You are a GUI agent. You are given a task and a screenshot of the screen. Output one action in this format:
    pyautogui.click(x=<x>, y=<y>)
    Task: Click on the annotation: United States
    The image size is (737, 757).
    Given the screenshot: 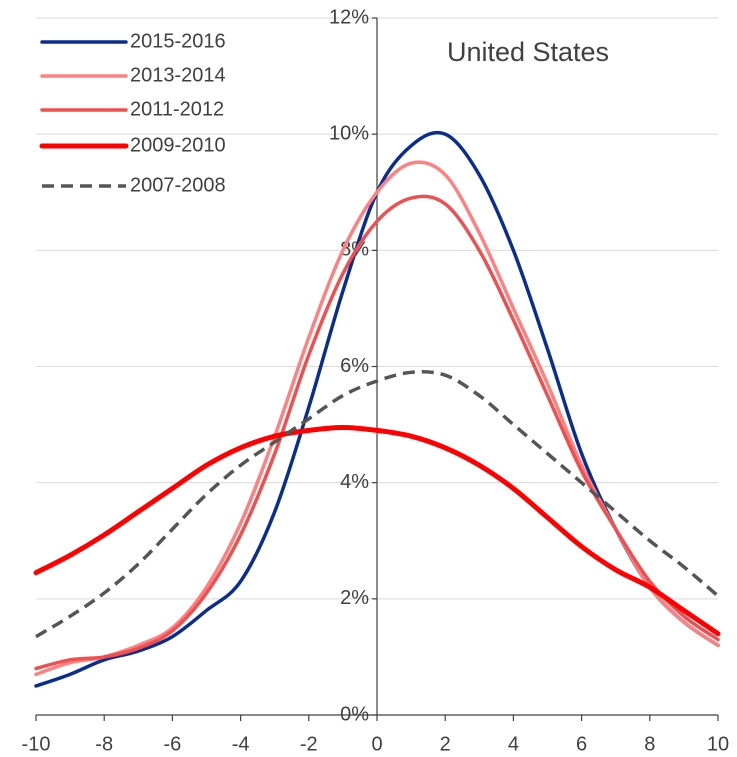 What is the action you would take?
    pyautogui.click(x=528, y=52)
    